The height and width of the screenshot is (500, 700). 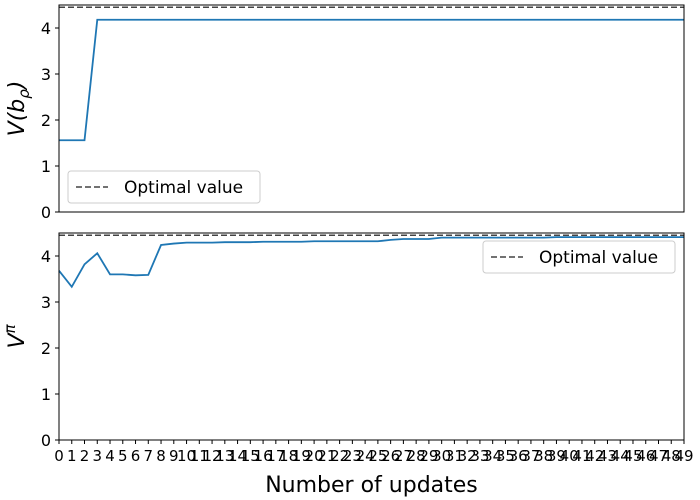 I want to click on x-tick-label: 18, so click(x=288, y=456).